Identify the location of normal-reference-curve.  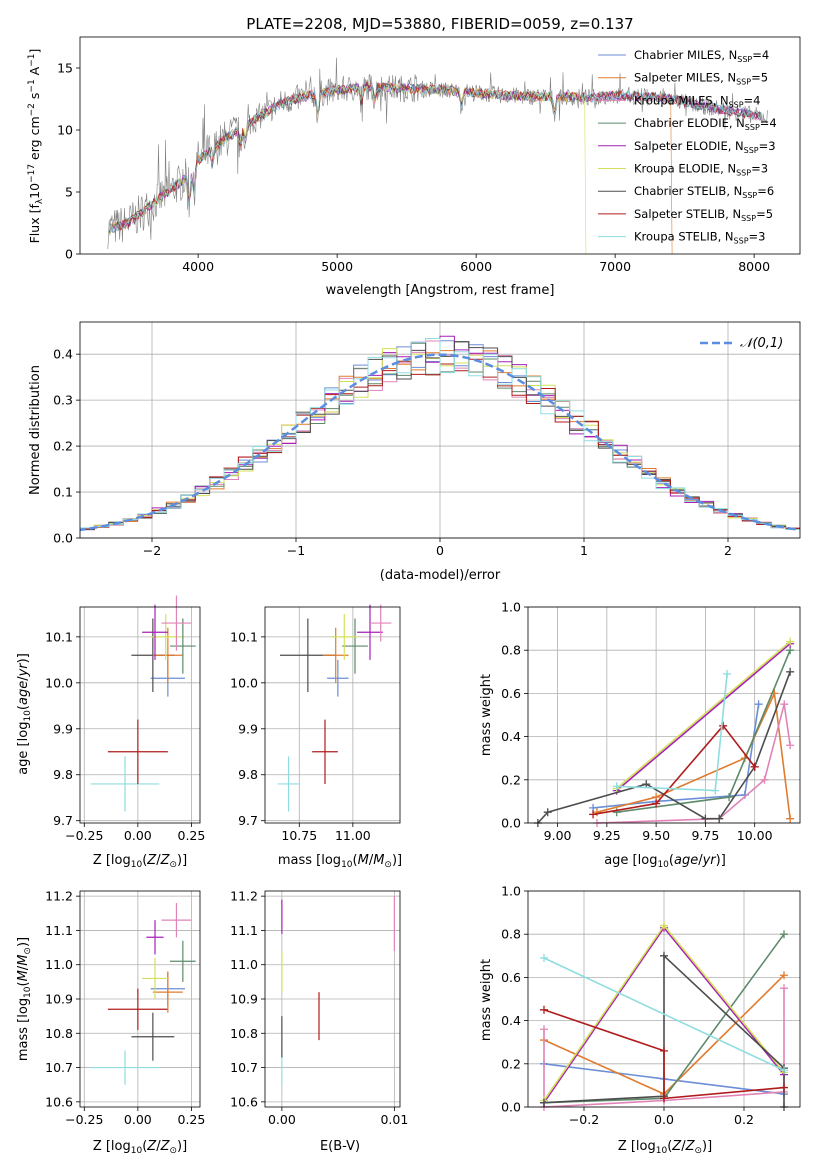
(440, 442).